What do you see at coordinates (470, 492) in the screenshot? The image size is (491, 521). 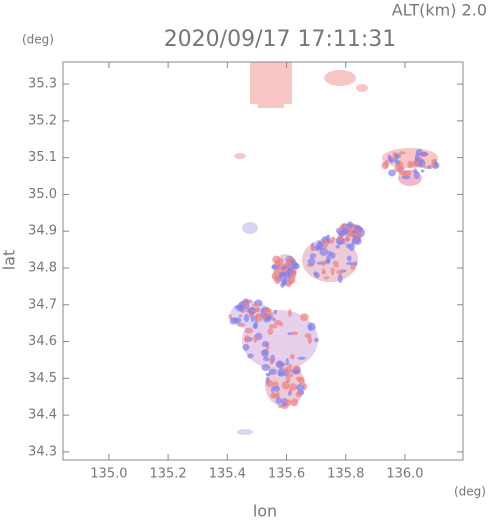 I see `x-unit: (deg)` at bounding box center [470, 492].